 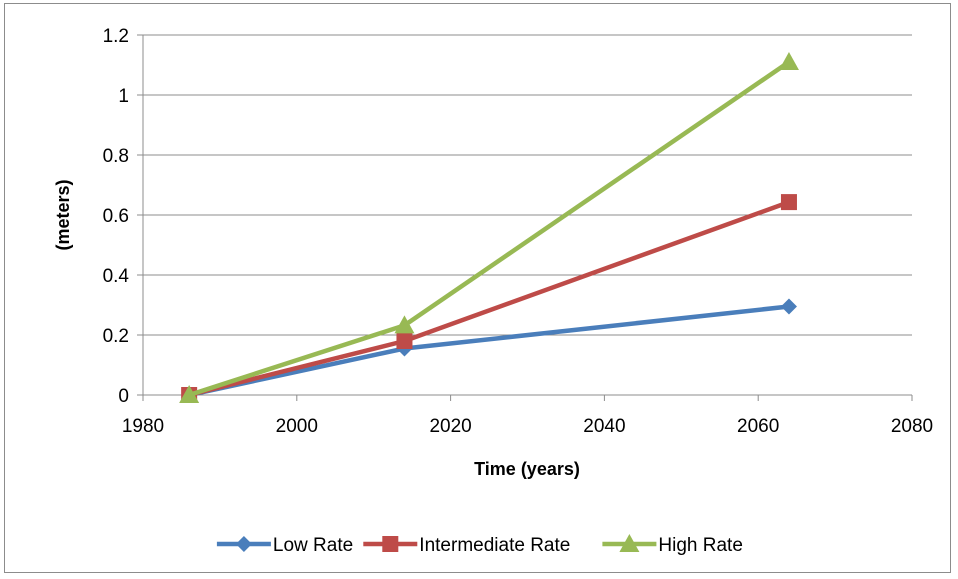 I want to click on series-low-rate, so click(x=489, y=350).